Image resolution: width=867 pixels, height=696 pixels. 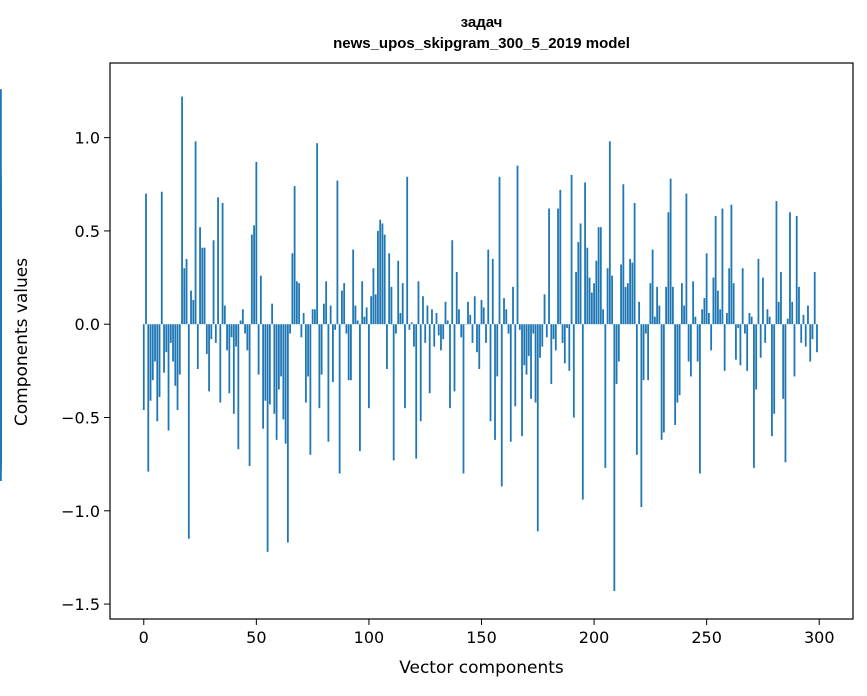 What do you see at coordinates (87, 324) in the screenshot?
I see `y-tick-label: 0.0` at bounding box center [87, 324].